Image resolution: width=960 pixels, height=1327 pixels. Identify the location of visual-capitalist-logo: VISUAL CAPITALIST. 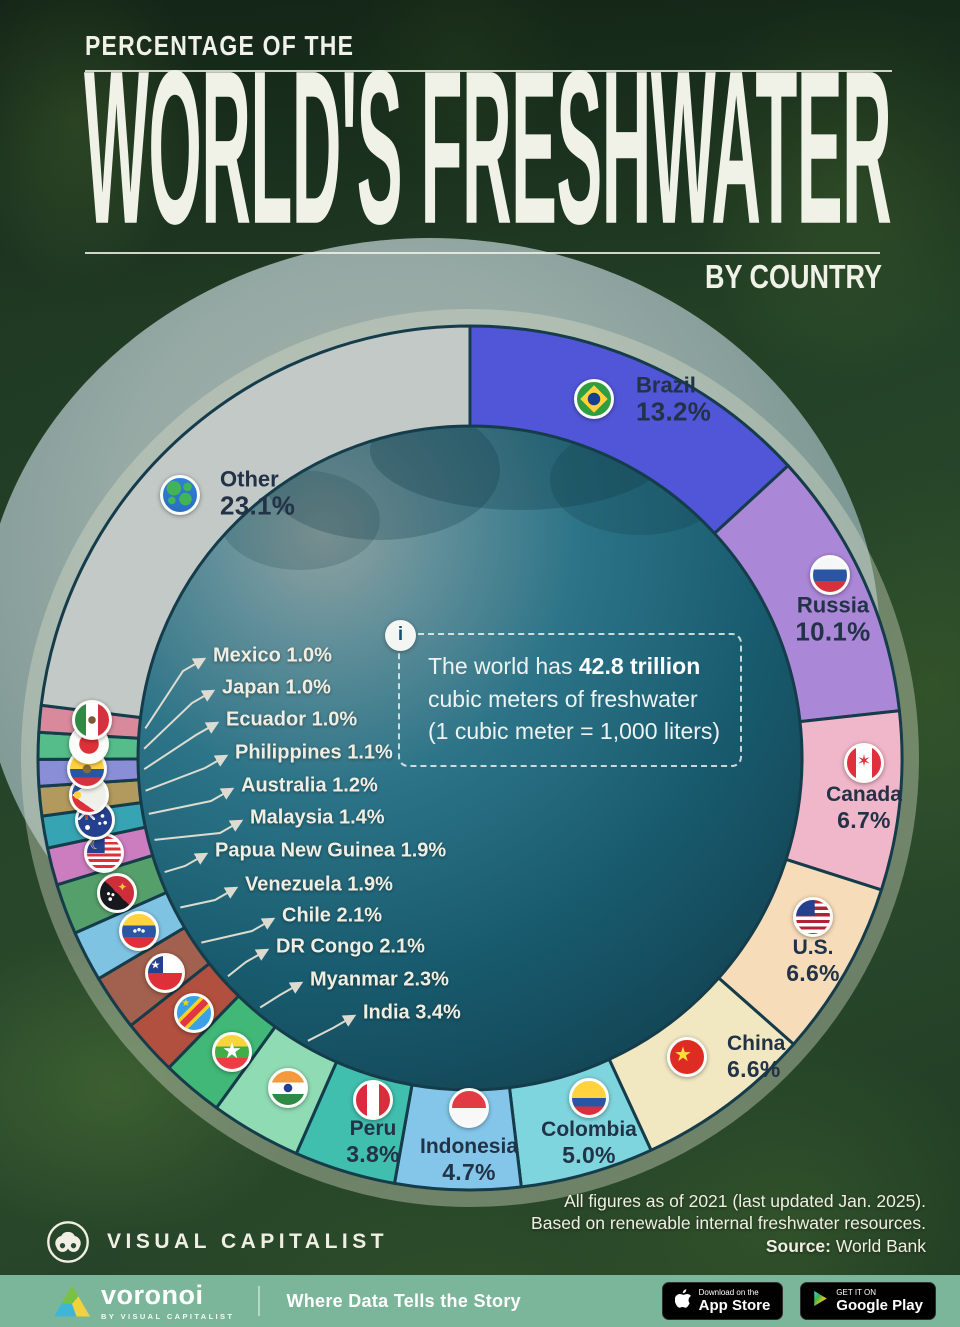
(217, 1242).